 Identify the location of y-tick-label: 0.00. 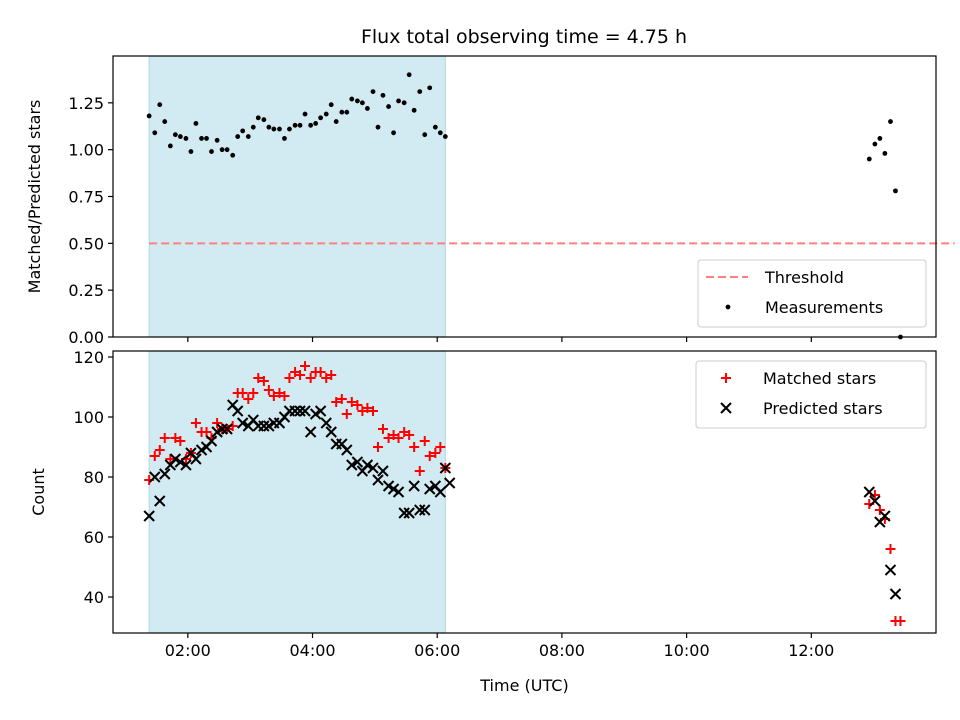
(86, 337).